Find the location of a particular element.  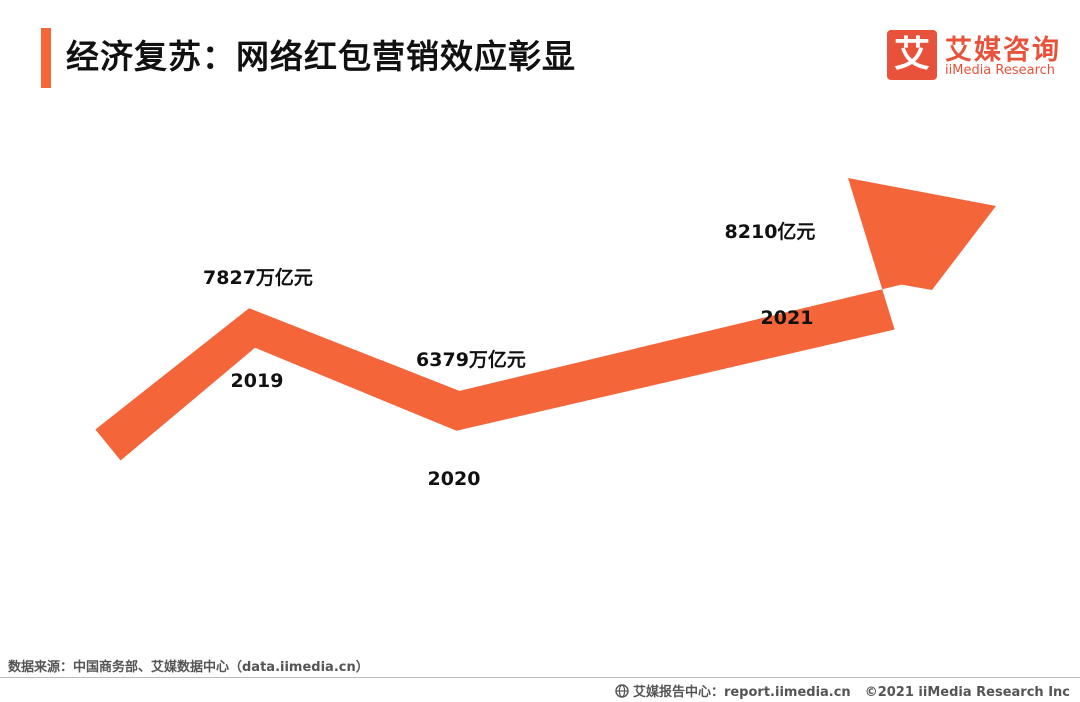

year-label-2019: 2019 is located at coordinates (257, 381).